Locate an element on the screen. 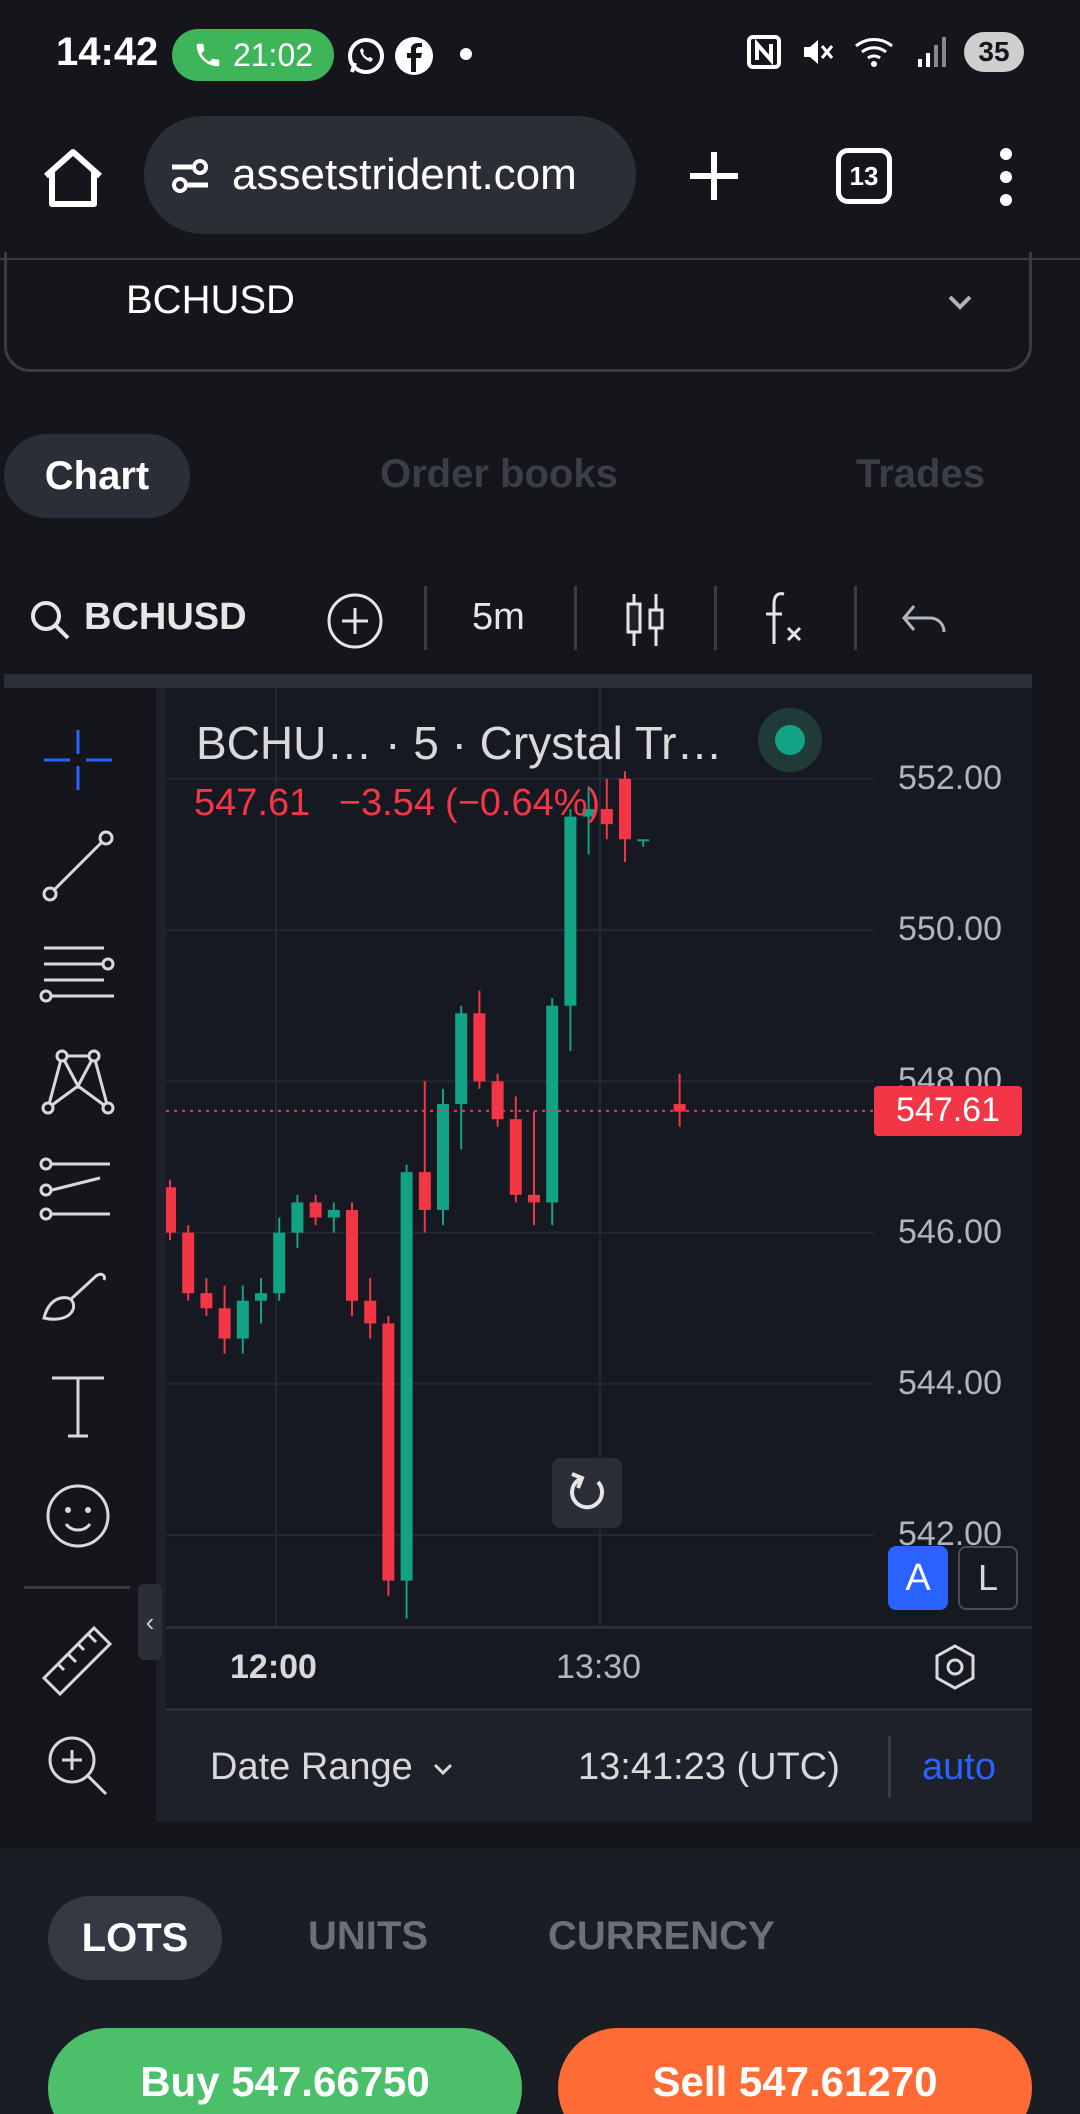 The image size is (1080, 2114). y-tick-label: 552.00 is located at coordinates (950, 777).